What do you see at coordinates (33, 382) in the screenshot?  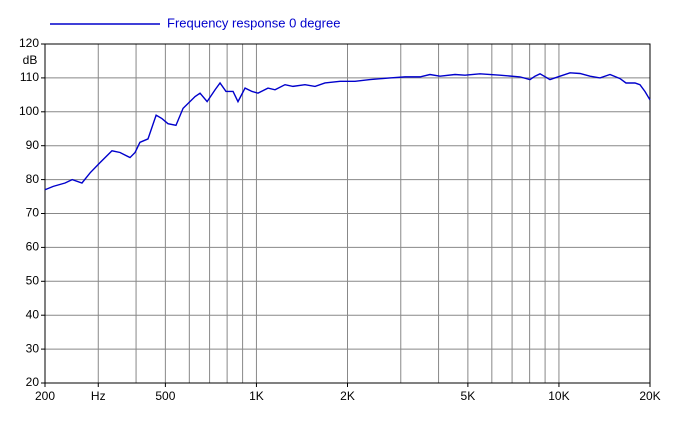 I see `y-tick-label: 20` at bounding box center [33, 382].